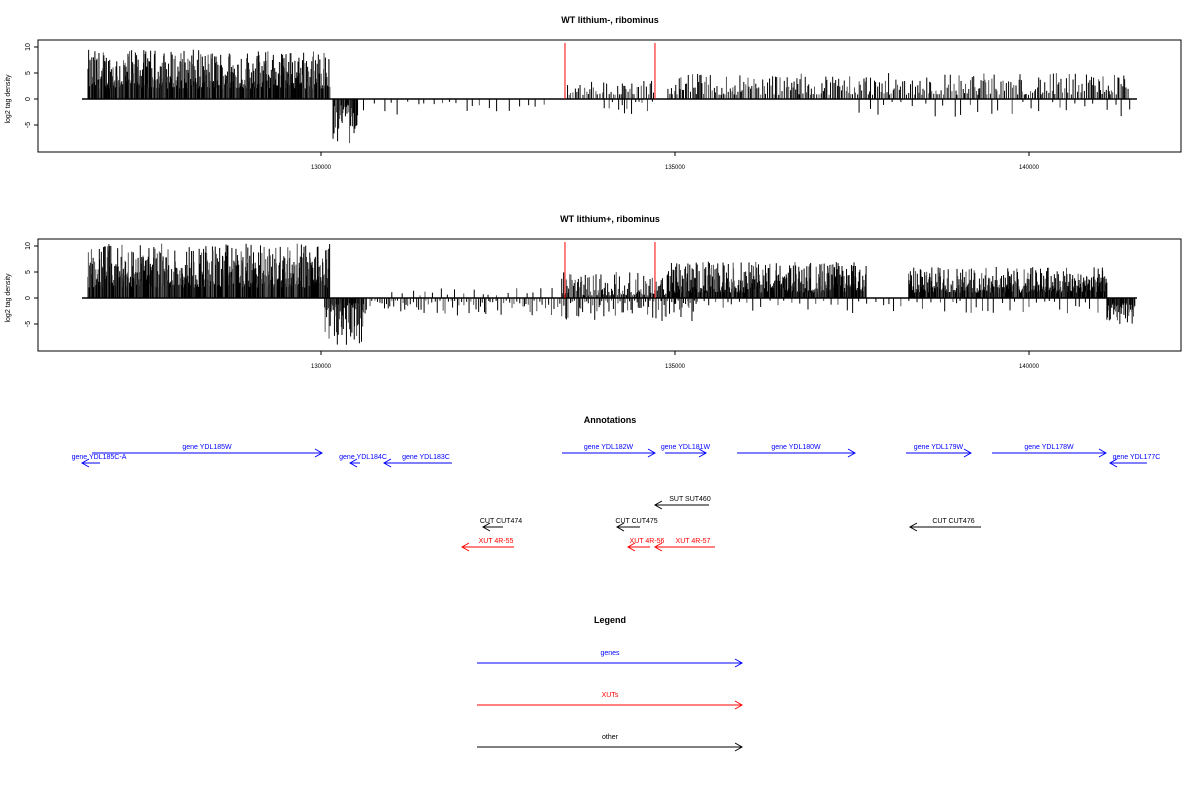 The height and width of the screenshot is (800, 1200). I want to click on annotation-genes: gene YDL185C-A, so click(99, 461).